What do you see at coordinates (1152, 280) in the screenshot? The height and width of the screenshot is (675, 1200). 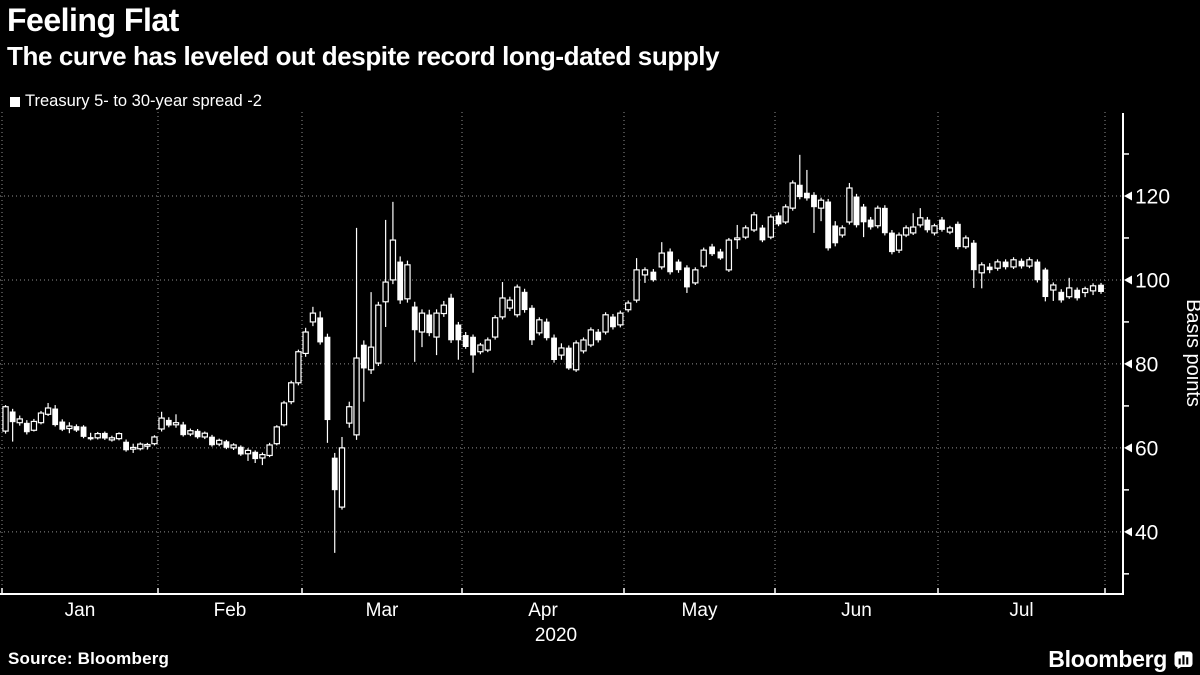 I see `svg-text: 100` at bounding box center [1152, 280].